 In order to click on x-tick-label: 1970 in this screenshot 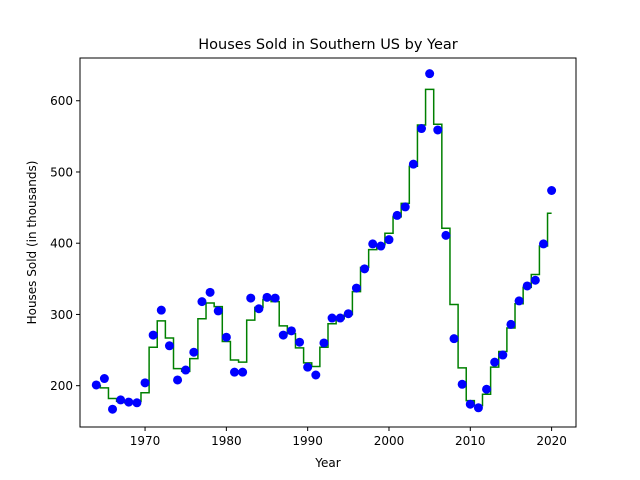, I will do `click(145, 441)`.